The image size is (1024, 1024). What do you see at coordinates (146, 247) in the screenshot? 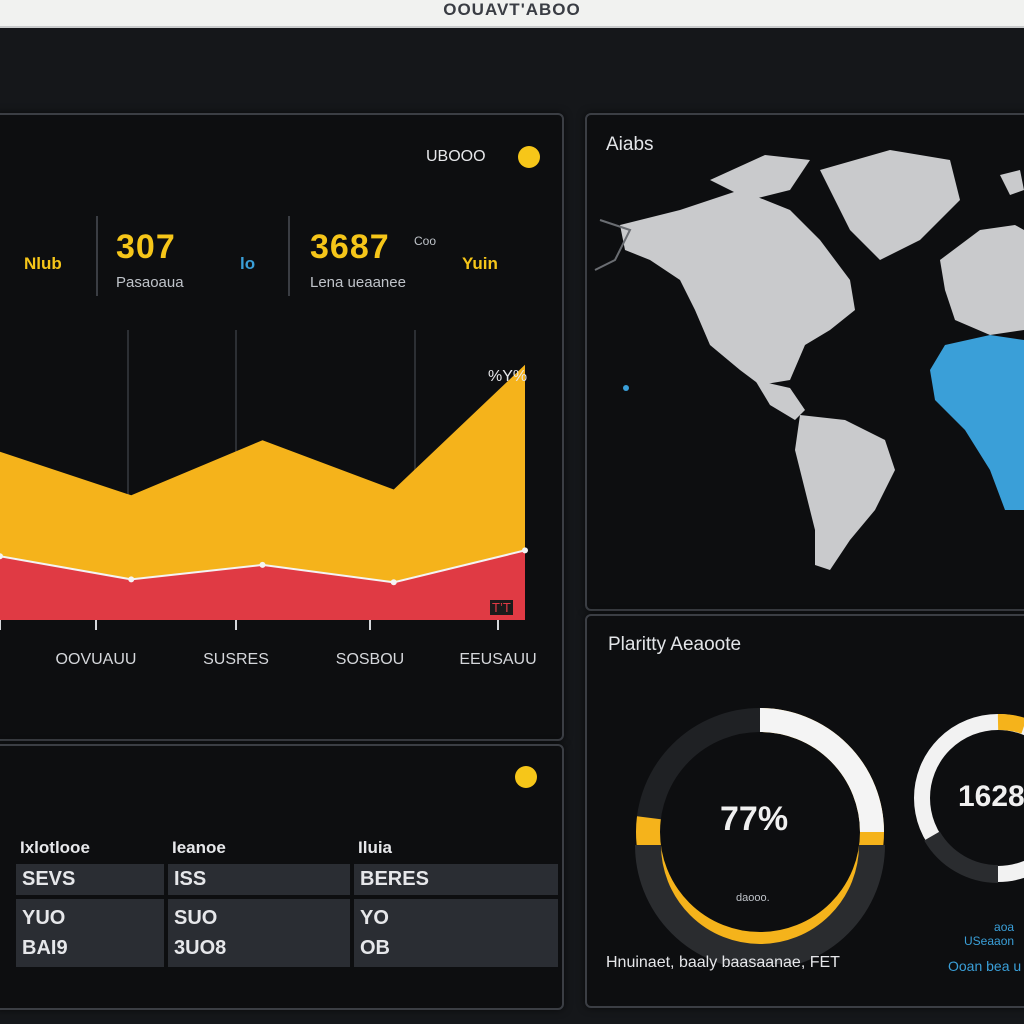
I see `kpi-value: 307` at bounding box center [146, 247].